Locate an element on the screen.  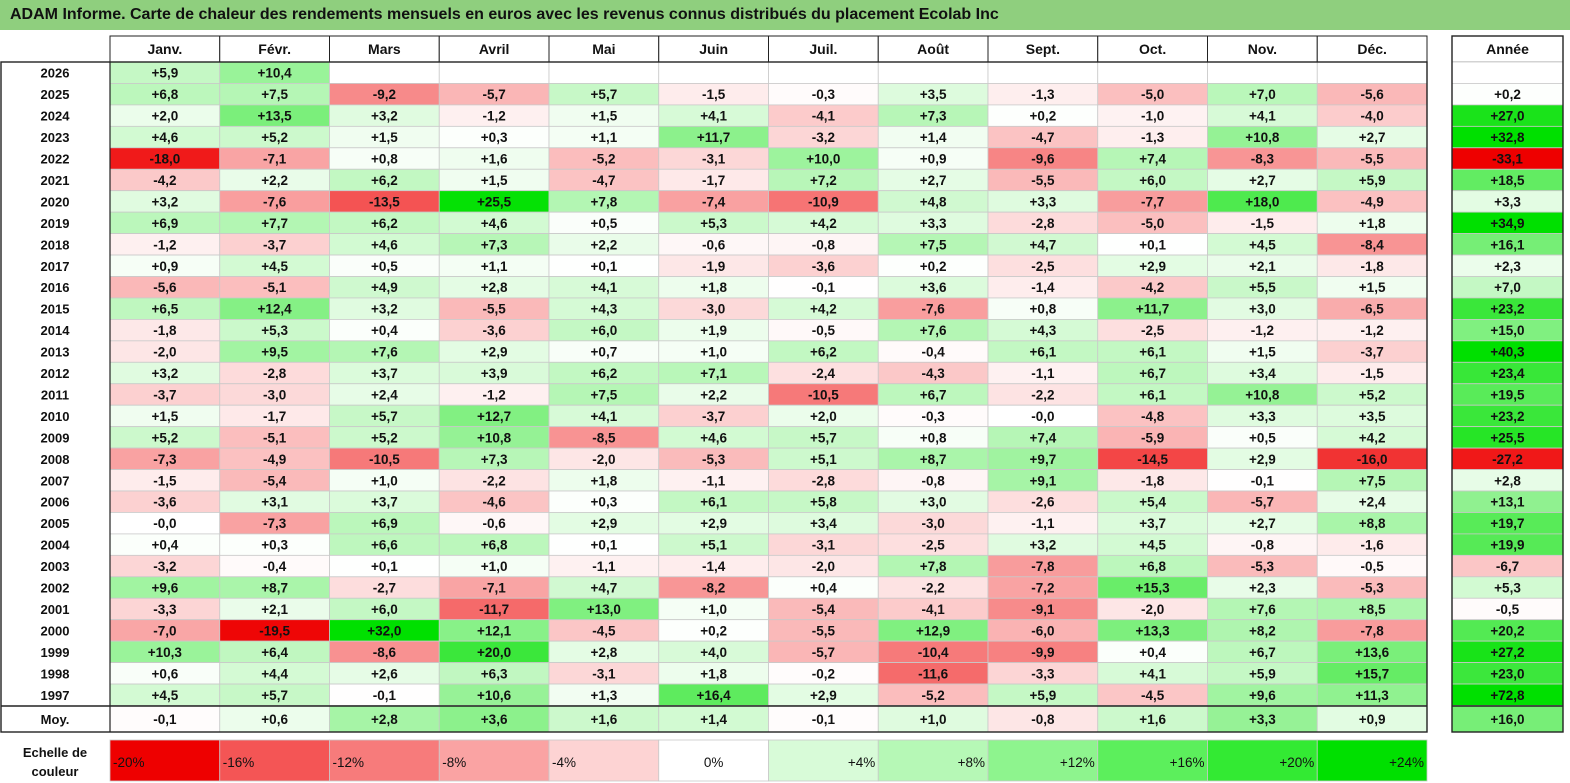
cell-value: -4,3 is located at coordinates (933, 373).